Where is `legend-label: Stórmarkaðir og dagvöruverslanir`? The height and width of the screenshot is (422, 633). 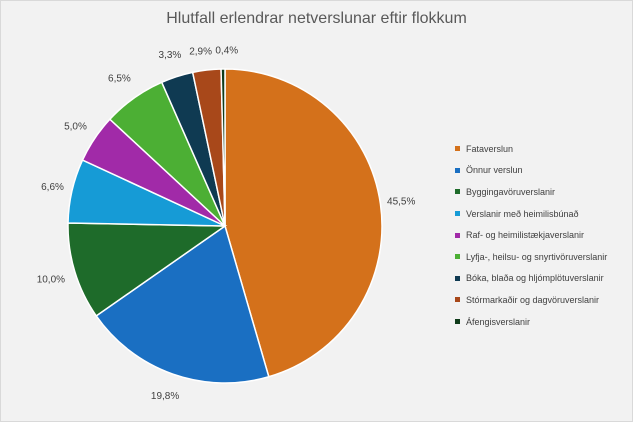
legend-label: Stórmarkaðir og dagvöruverslanir is located at coordinates (533, 299).